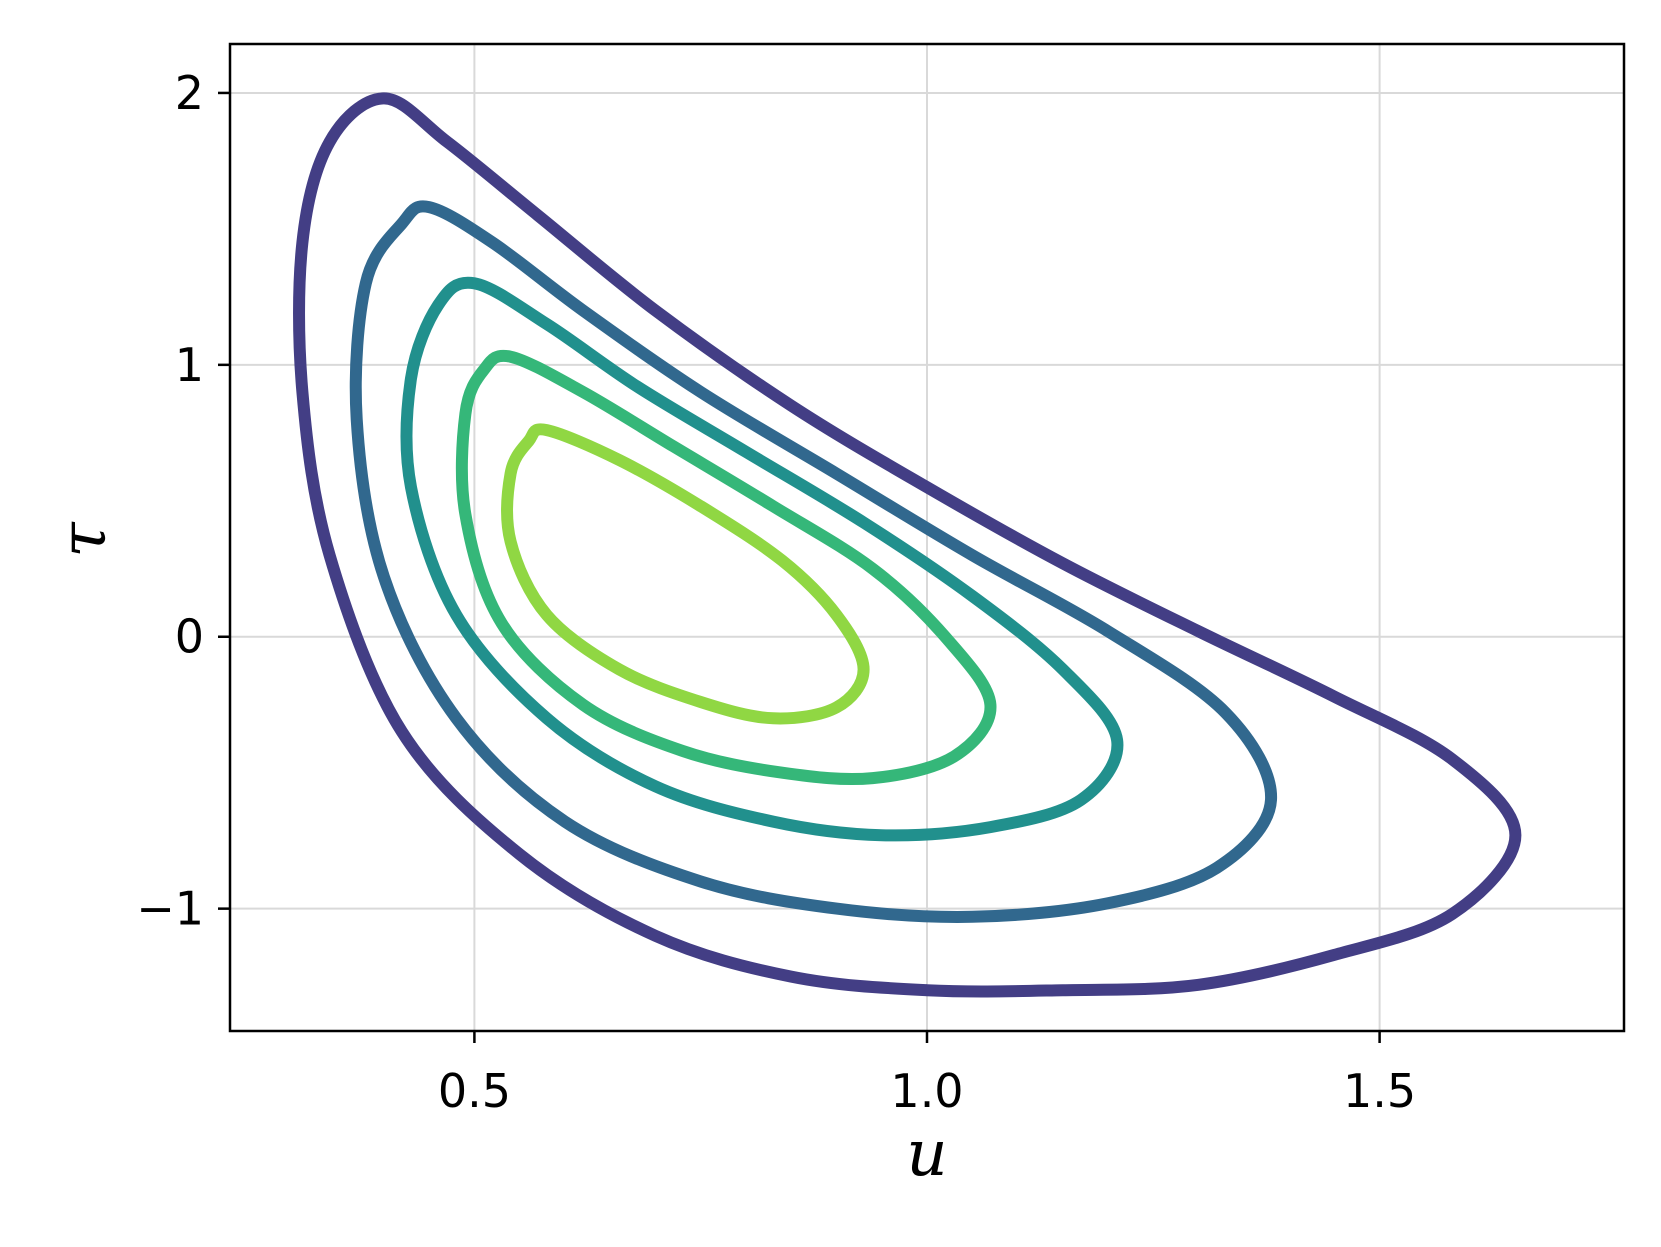 The width and height of the screenshot is (1661, 1247). Describe the element at coordinates (189, 637) in the screenshot. I see `y-tick-label: 0` at that location.